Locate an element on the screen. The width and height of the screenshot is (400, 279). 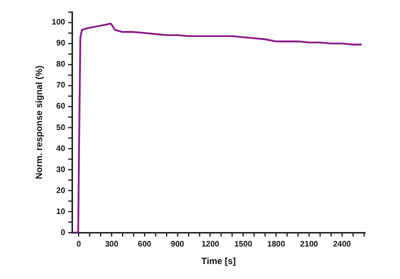
x-tick-label: 1800 is located at coordinates (276, 244).